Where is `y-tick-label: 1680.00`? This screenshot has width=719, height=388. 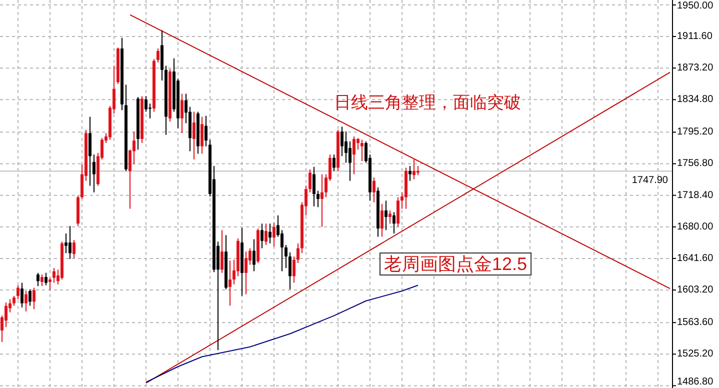
y-tick-label: 1680.00 is located at coordinates (695, 226).